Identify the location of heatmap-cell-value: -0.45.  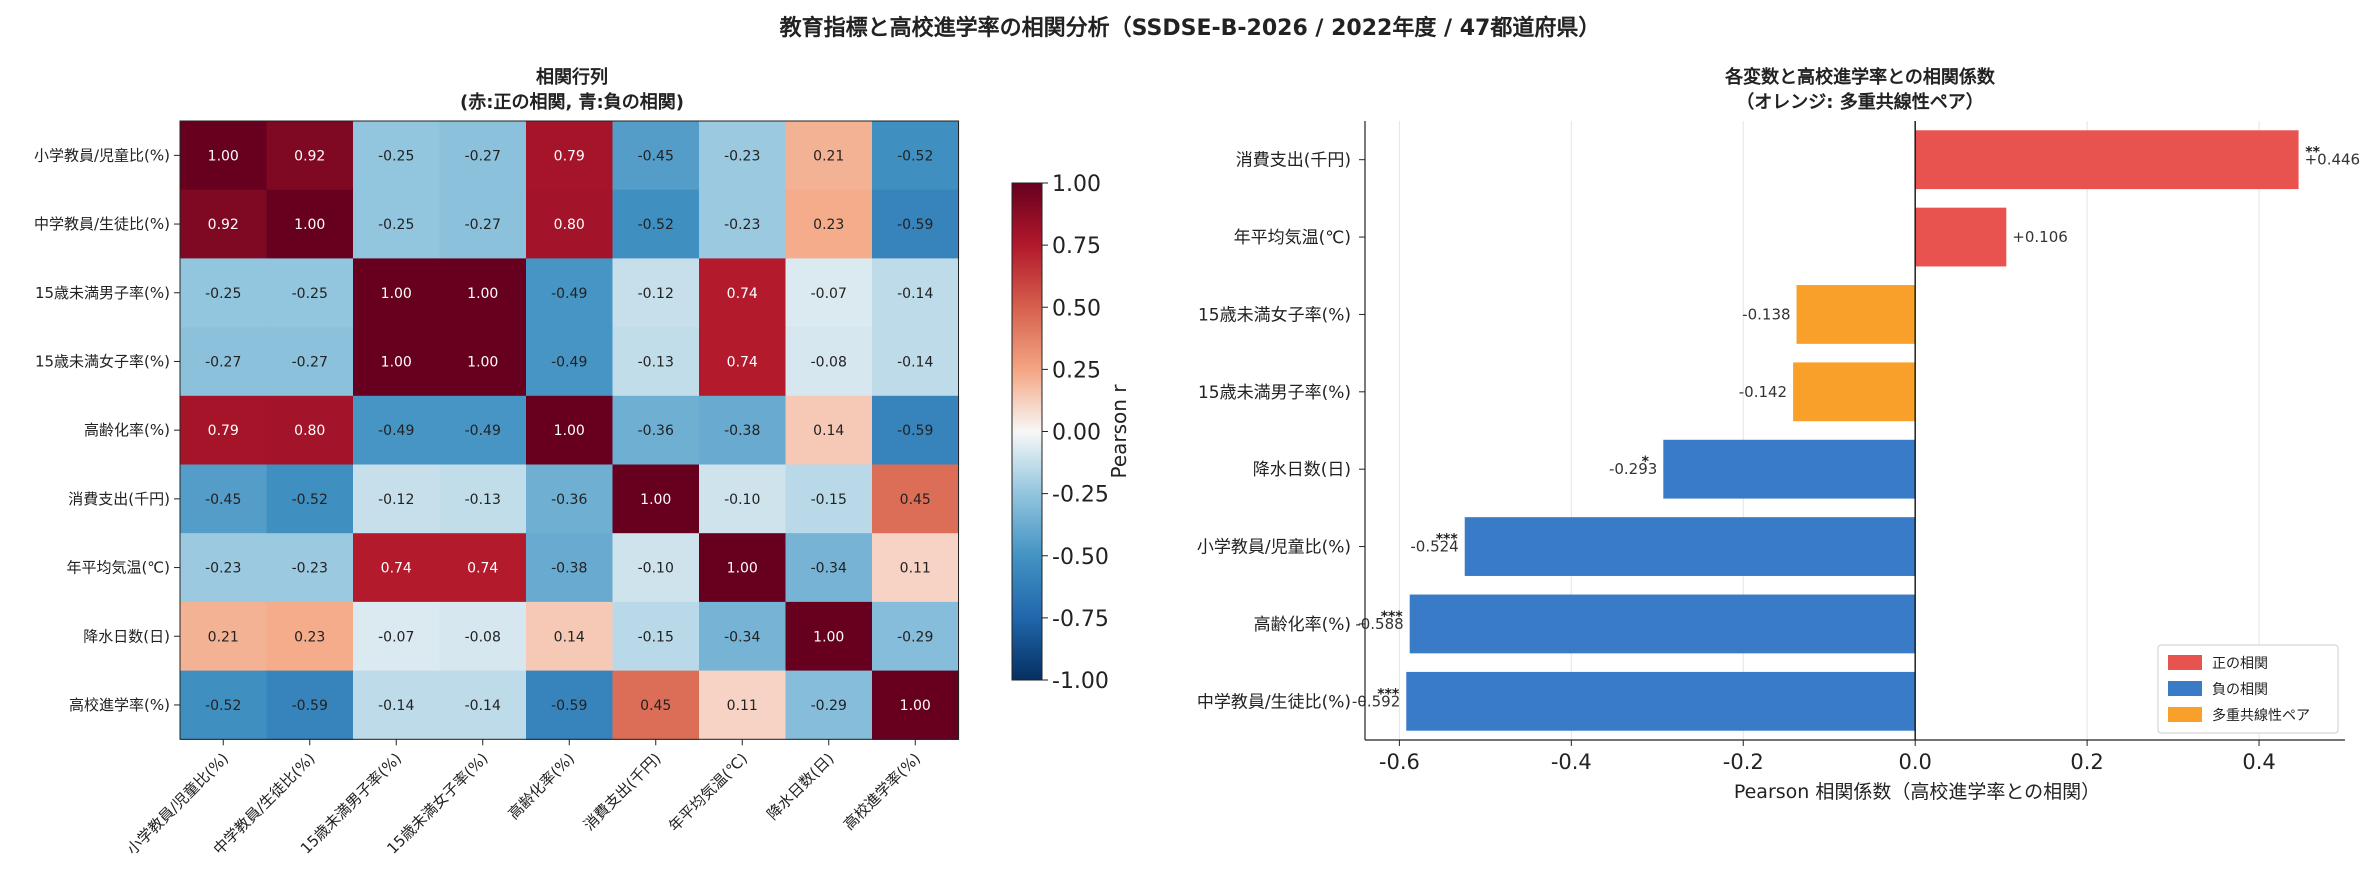
(223, 500).